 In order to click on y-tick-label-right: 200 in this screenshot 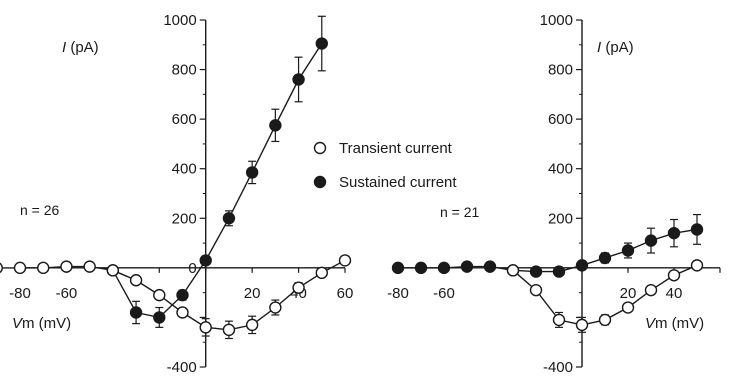, I will do `click(560, 218)`.